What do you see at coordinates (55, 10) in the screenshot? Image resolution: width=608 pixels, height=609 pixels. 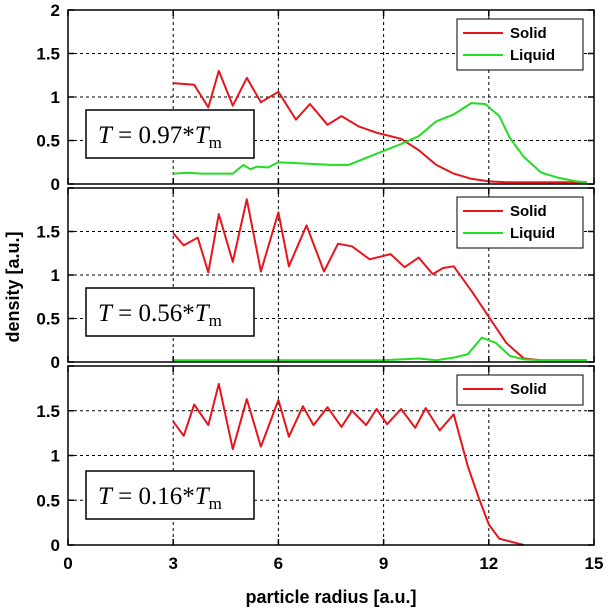 I see `y-tick-label: 2` at bounding box center [55, 10].